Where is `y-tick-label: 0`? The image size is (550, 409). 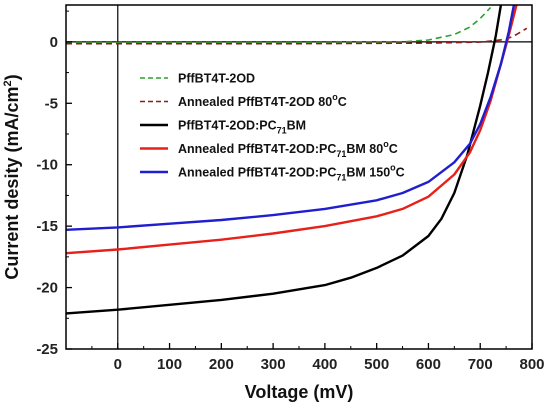 y-tick-label: 0 is located at coordinates (54, 42).